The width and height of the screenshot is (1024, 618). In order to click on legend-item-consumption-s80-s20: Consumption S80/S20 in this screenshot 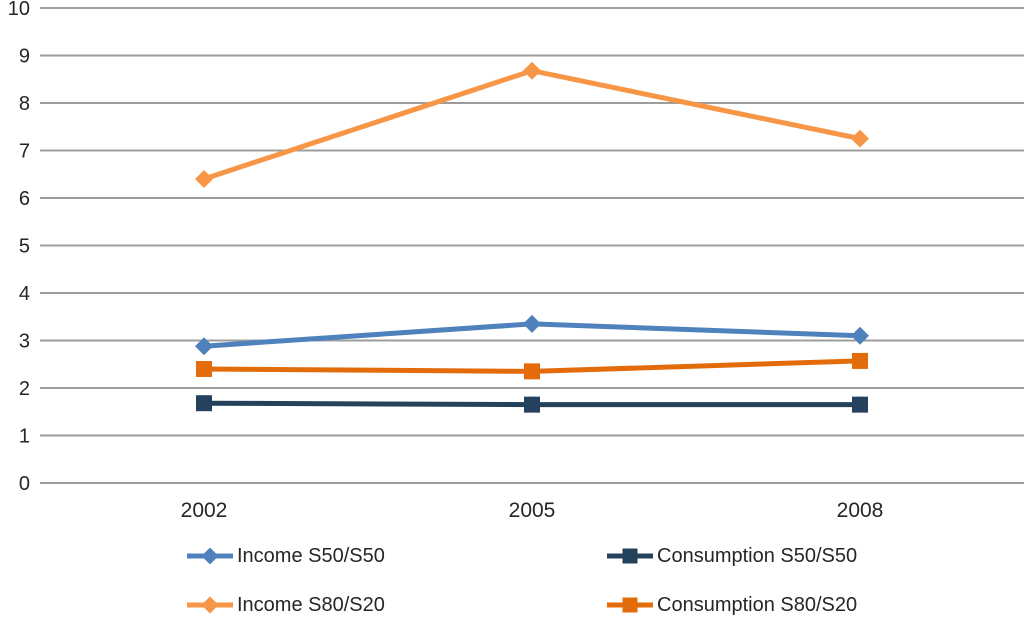, I will do `click(732, 604)`.